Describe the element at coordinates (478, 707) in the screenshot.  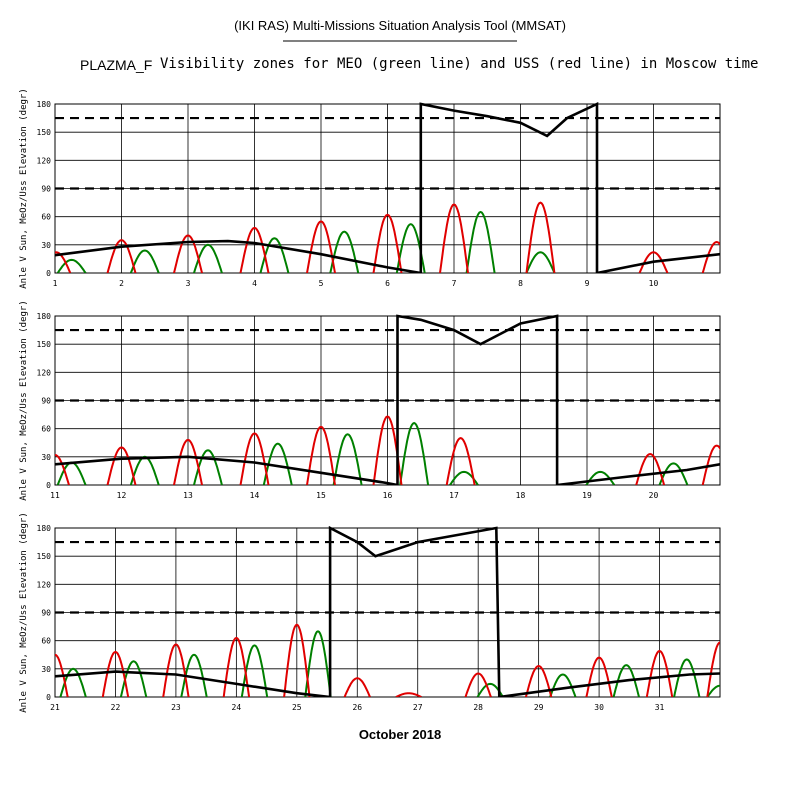
I see `x-tick-label: 28` at that location.